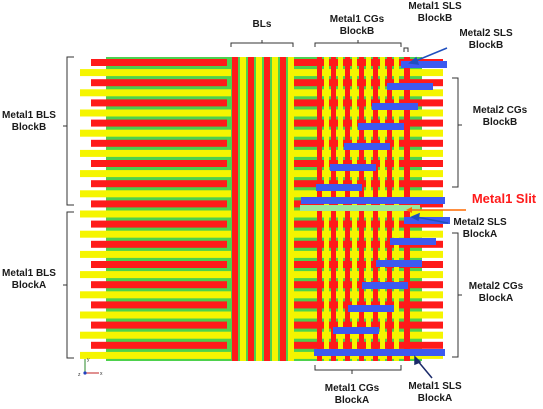 This screenshot has height=409, width=543. Describe the element at coordinates (436, 210) in the screenshot. I see `slit-arrow` at that location.